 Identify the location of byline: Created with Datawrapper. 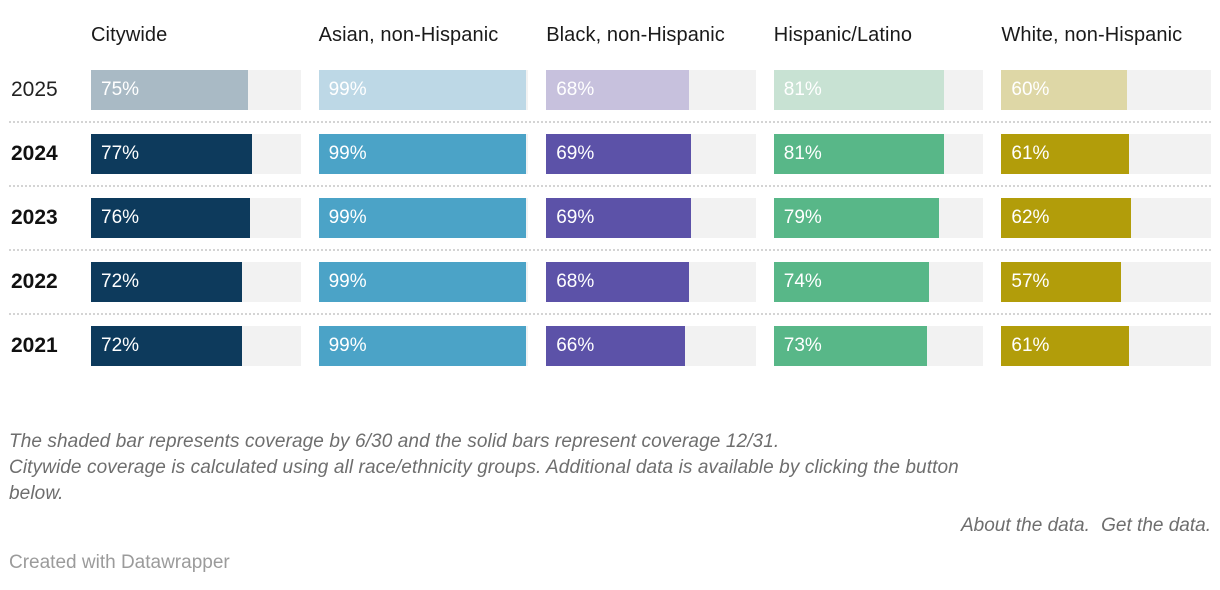
(610, 563).